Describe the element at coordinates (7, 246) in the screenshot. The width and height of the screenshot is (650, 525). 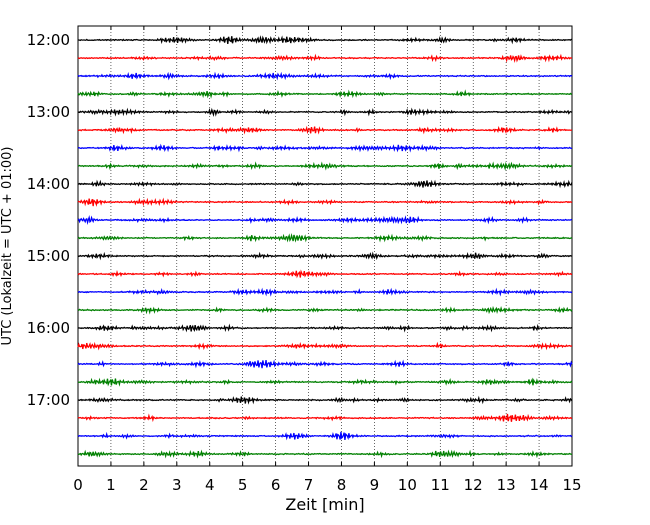
I see `y-axis-label: UTC (Lokalzeit = UTC + 01:00)` at that location.